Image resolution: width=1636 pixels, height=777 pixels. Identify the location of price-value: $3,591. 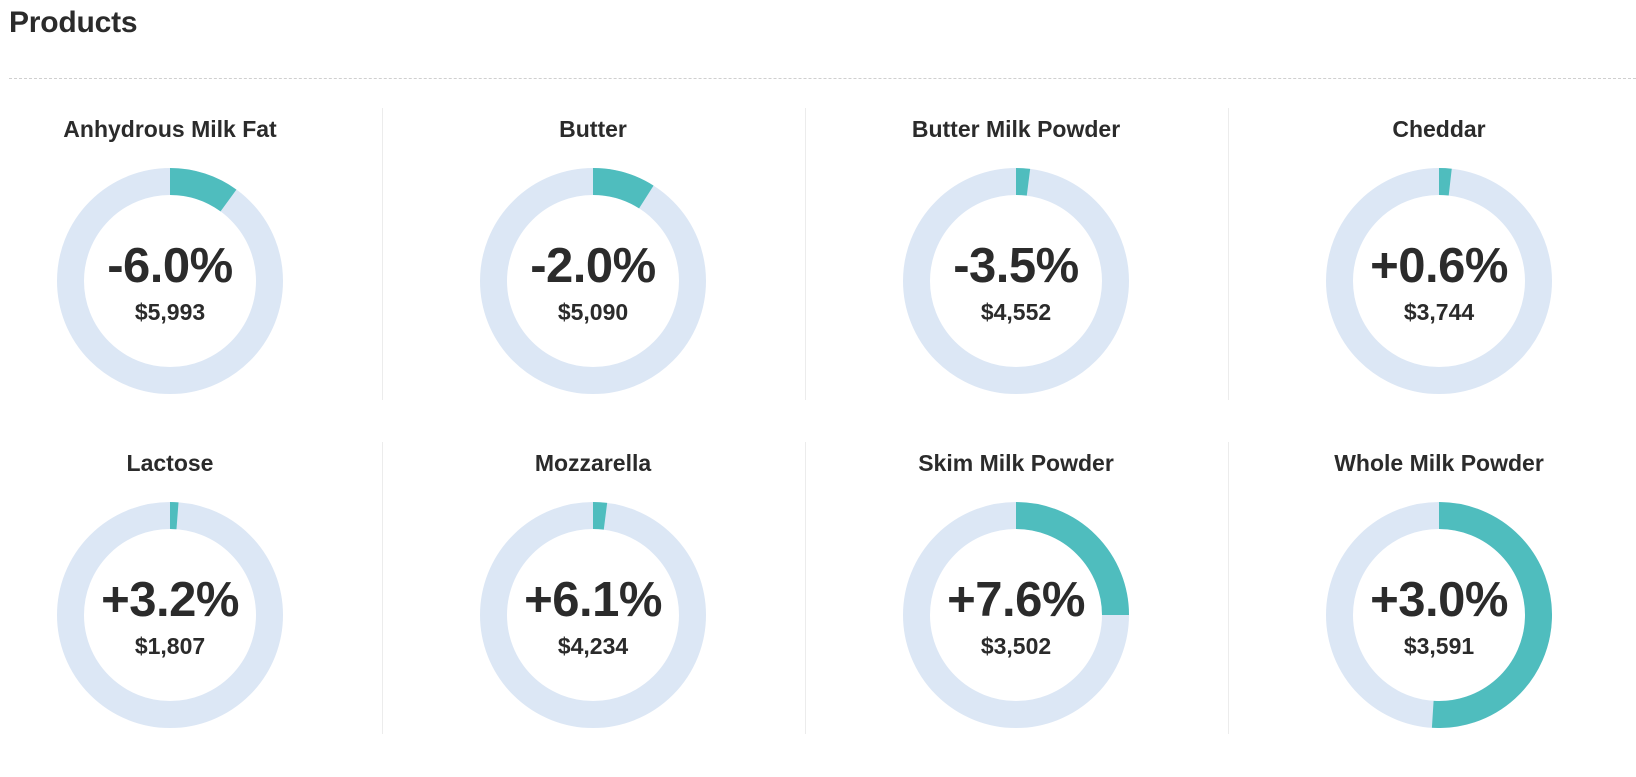
(1439, 646).